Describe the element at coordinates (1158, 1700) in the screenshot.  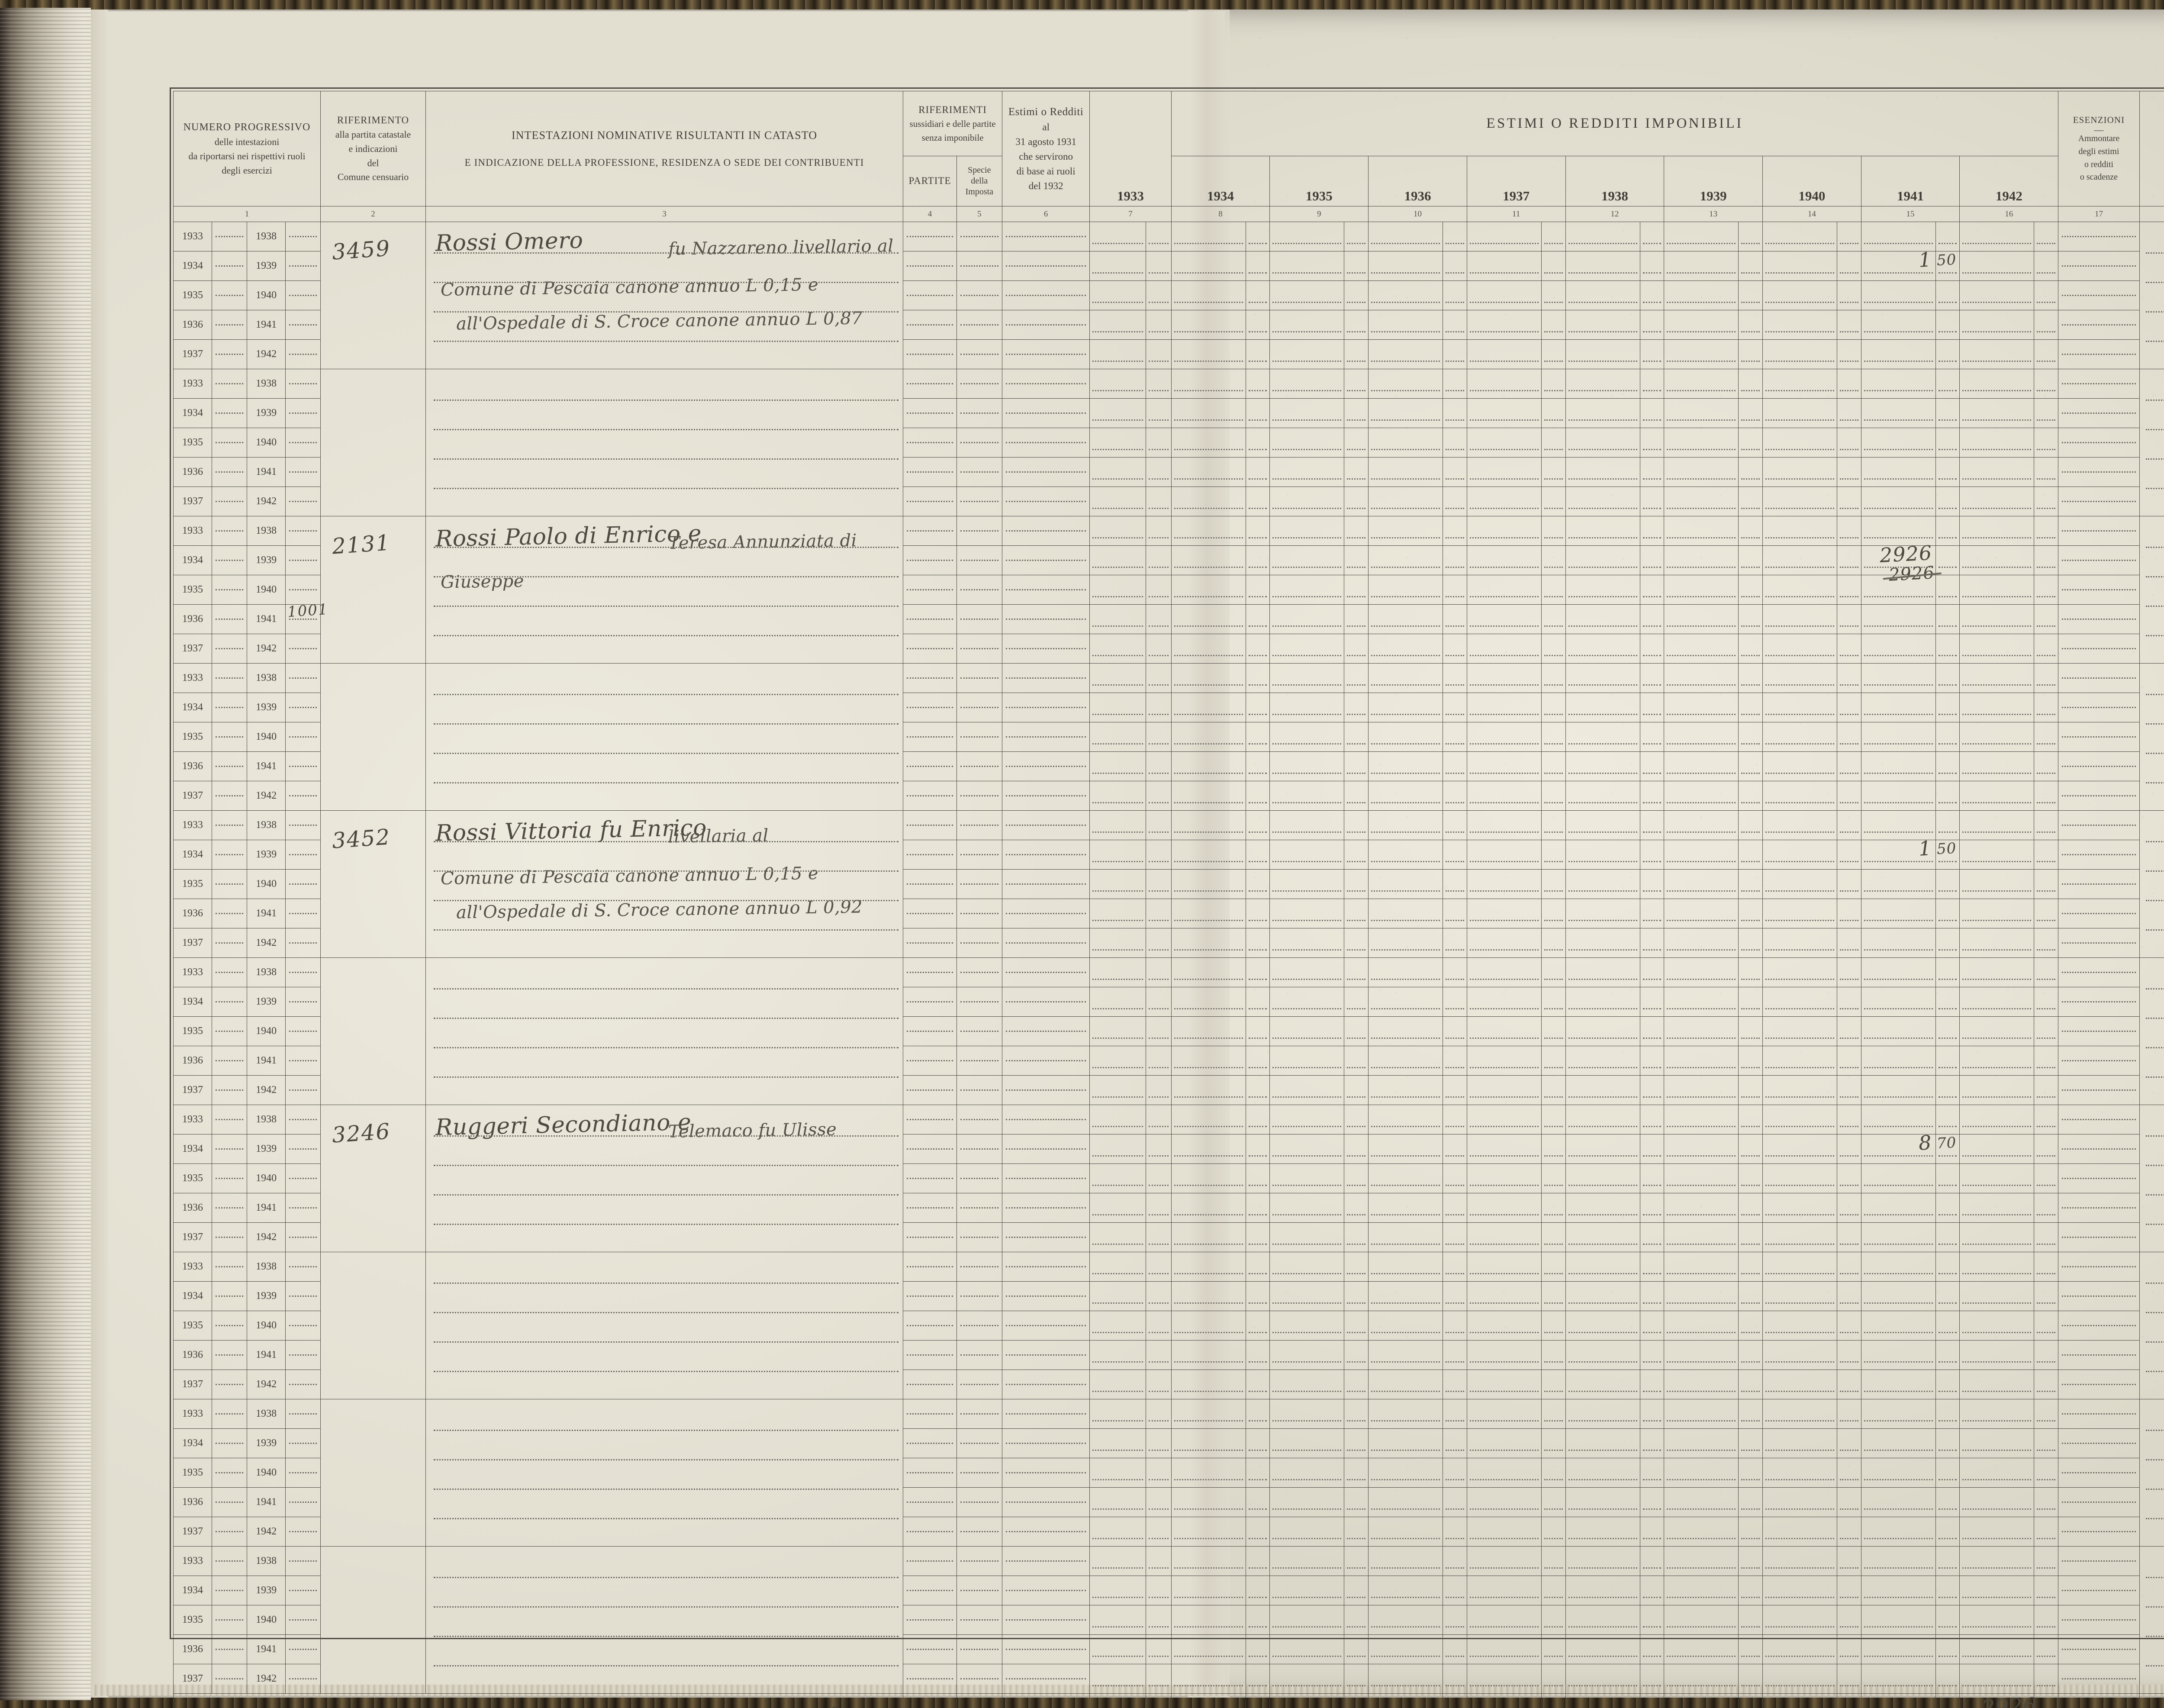
I see `somma-cent-1933` at that location.